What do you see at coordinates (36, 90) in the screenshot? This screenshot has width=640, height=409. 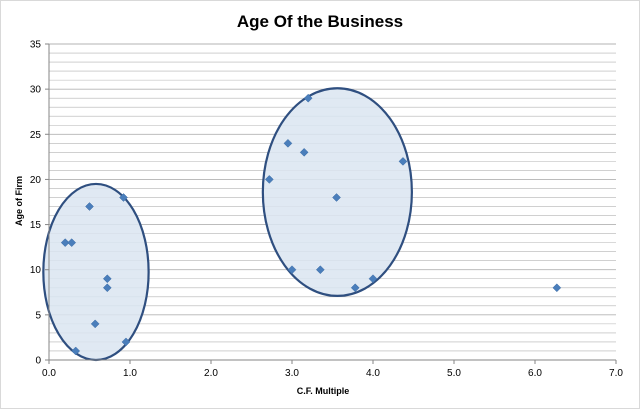 I see `y-tick-label: 30` at bounding box center [36, 90].